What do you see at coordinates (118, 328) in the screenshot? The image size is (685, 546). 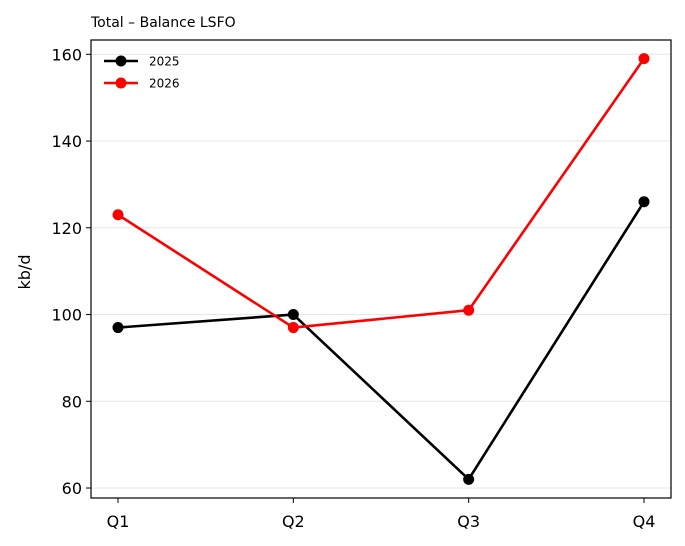 I see `data-point-2025-Q1` at bounding box center [118, 328].